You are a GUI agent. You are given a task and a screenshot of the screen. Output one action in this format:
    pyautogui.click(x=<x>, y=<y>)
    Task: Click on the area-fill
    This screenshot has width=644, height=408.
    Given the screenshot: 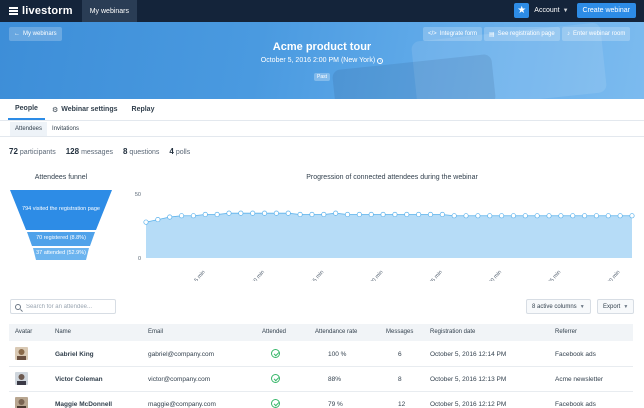 What is the action you would take?
    pyautogui.click(x=389, y=235)
    